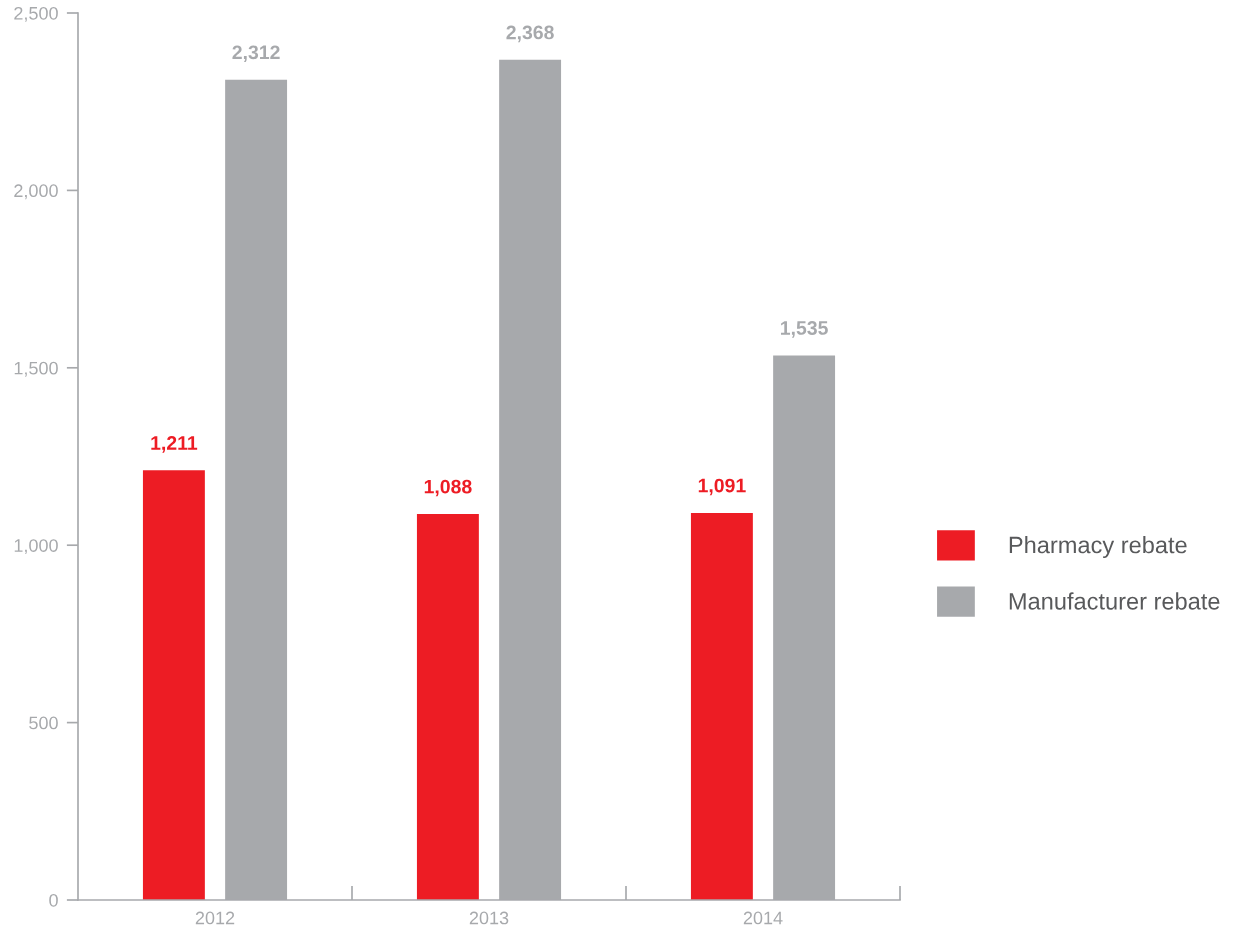 This screenshot has height=948, width=1246. I want to click on y-tick-label: 0, so click(53, 900).